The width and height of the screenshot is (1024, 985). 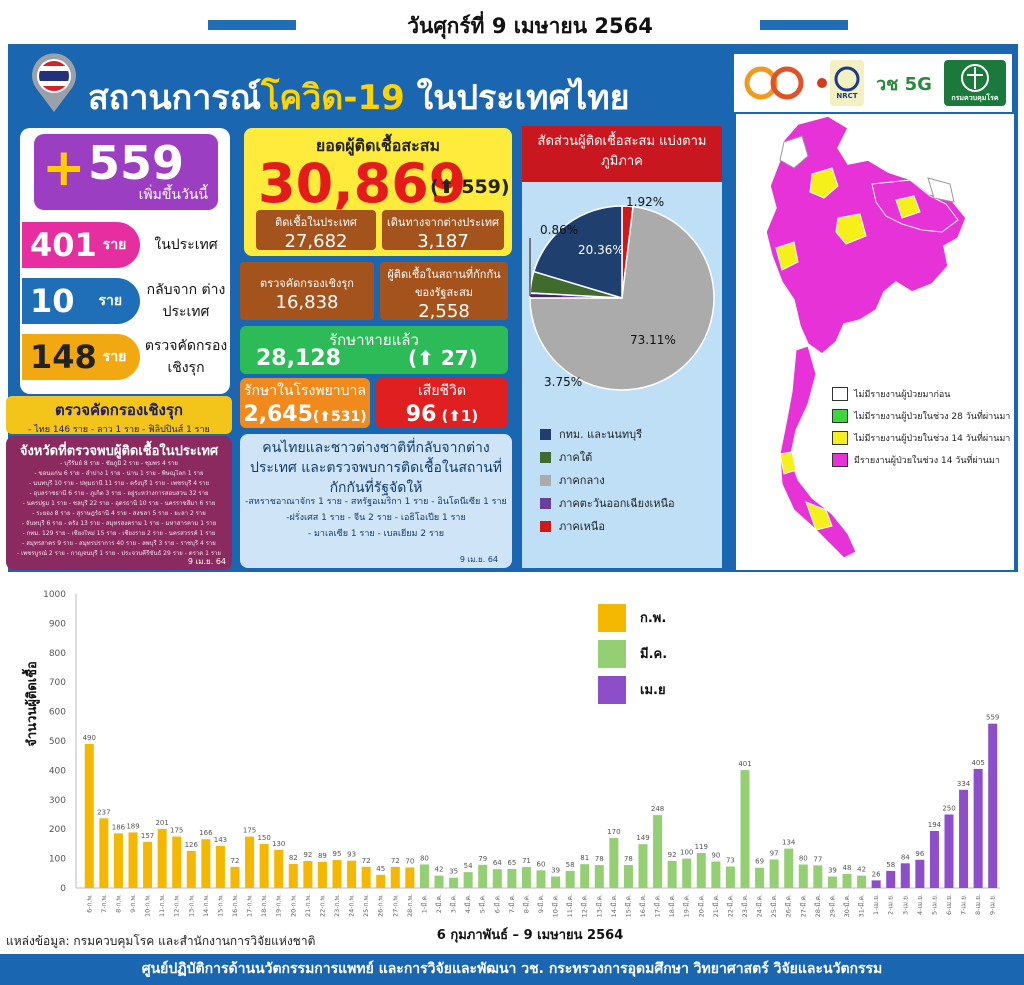 What do you see at coordinates (556, 905) in the screenshot?
I see `x-tick-label: 10-มี.ค.` at bounding box center [556, 905].